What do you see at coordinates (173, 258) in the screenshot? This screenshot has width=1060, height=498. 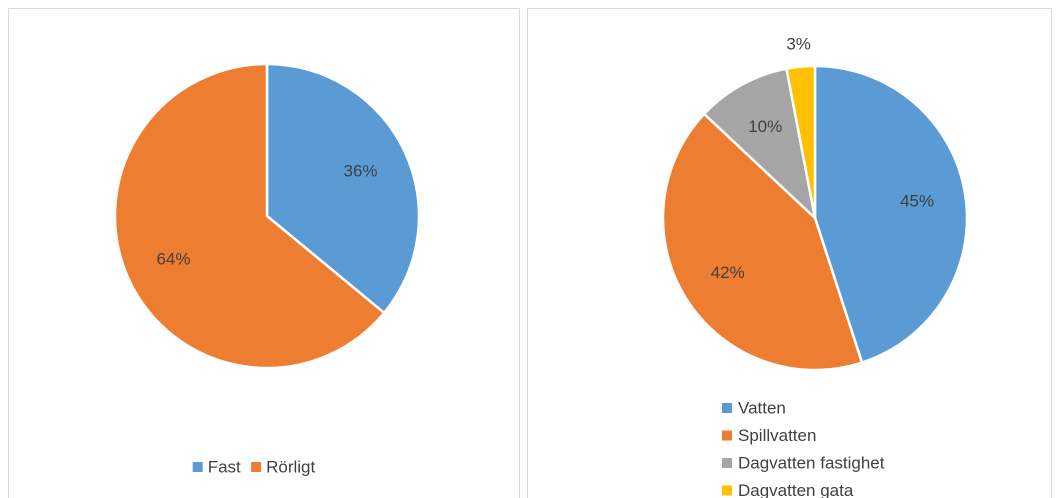 I see `data-label: 64%` at bounding box center [173, 258].